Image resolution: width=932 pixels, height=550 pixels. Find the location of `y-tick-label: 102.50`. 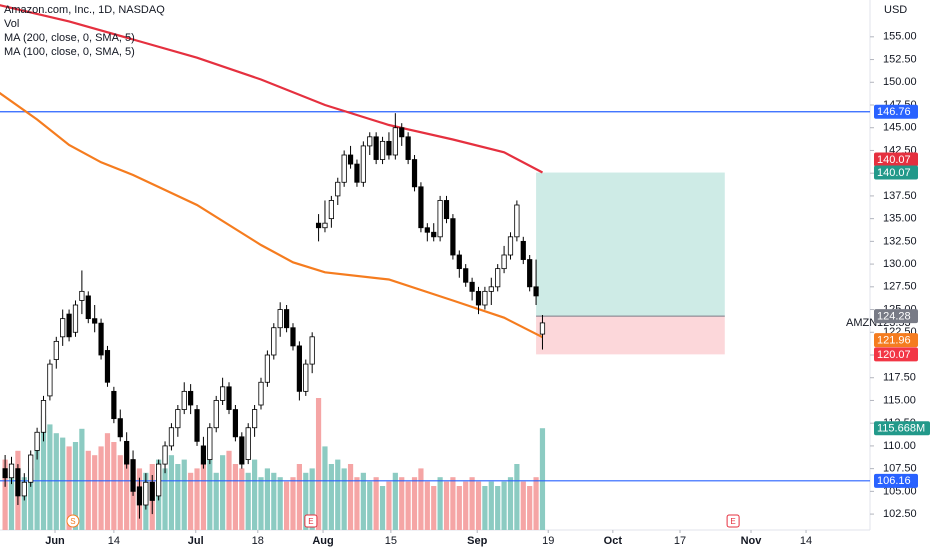

y-tick-label: 102.50 is located at coordinates (900, 514).